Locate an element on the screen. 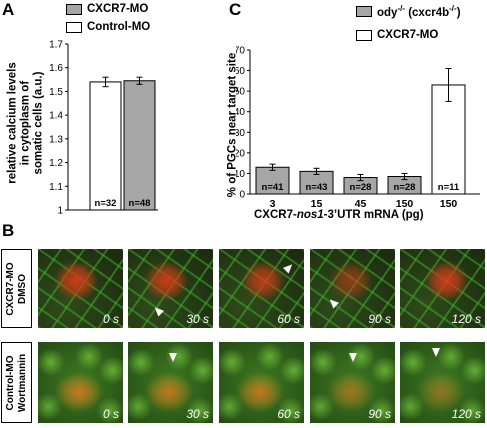 This screenshot has width=487, height=428. panel-b-letter: B is located at coordinates (8, 230).